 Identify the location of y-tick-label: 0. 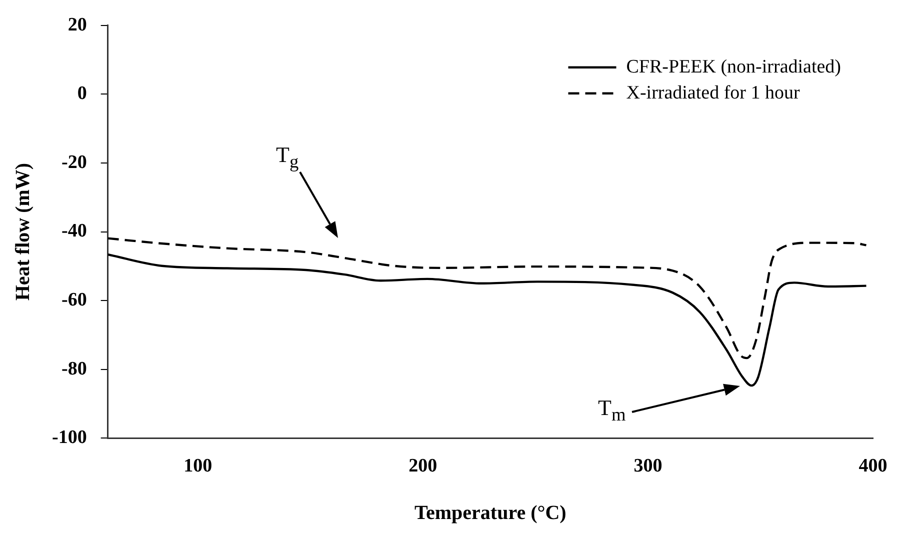
(82, 93).